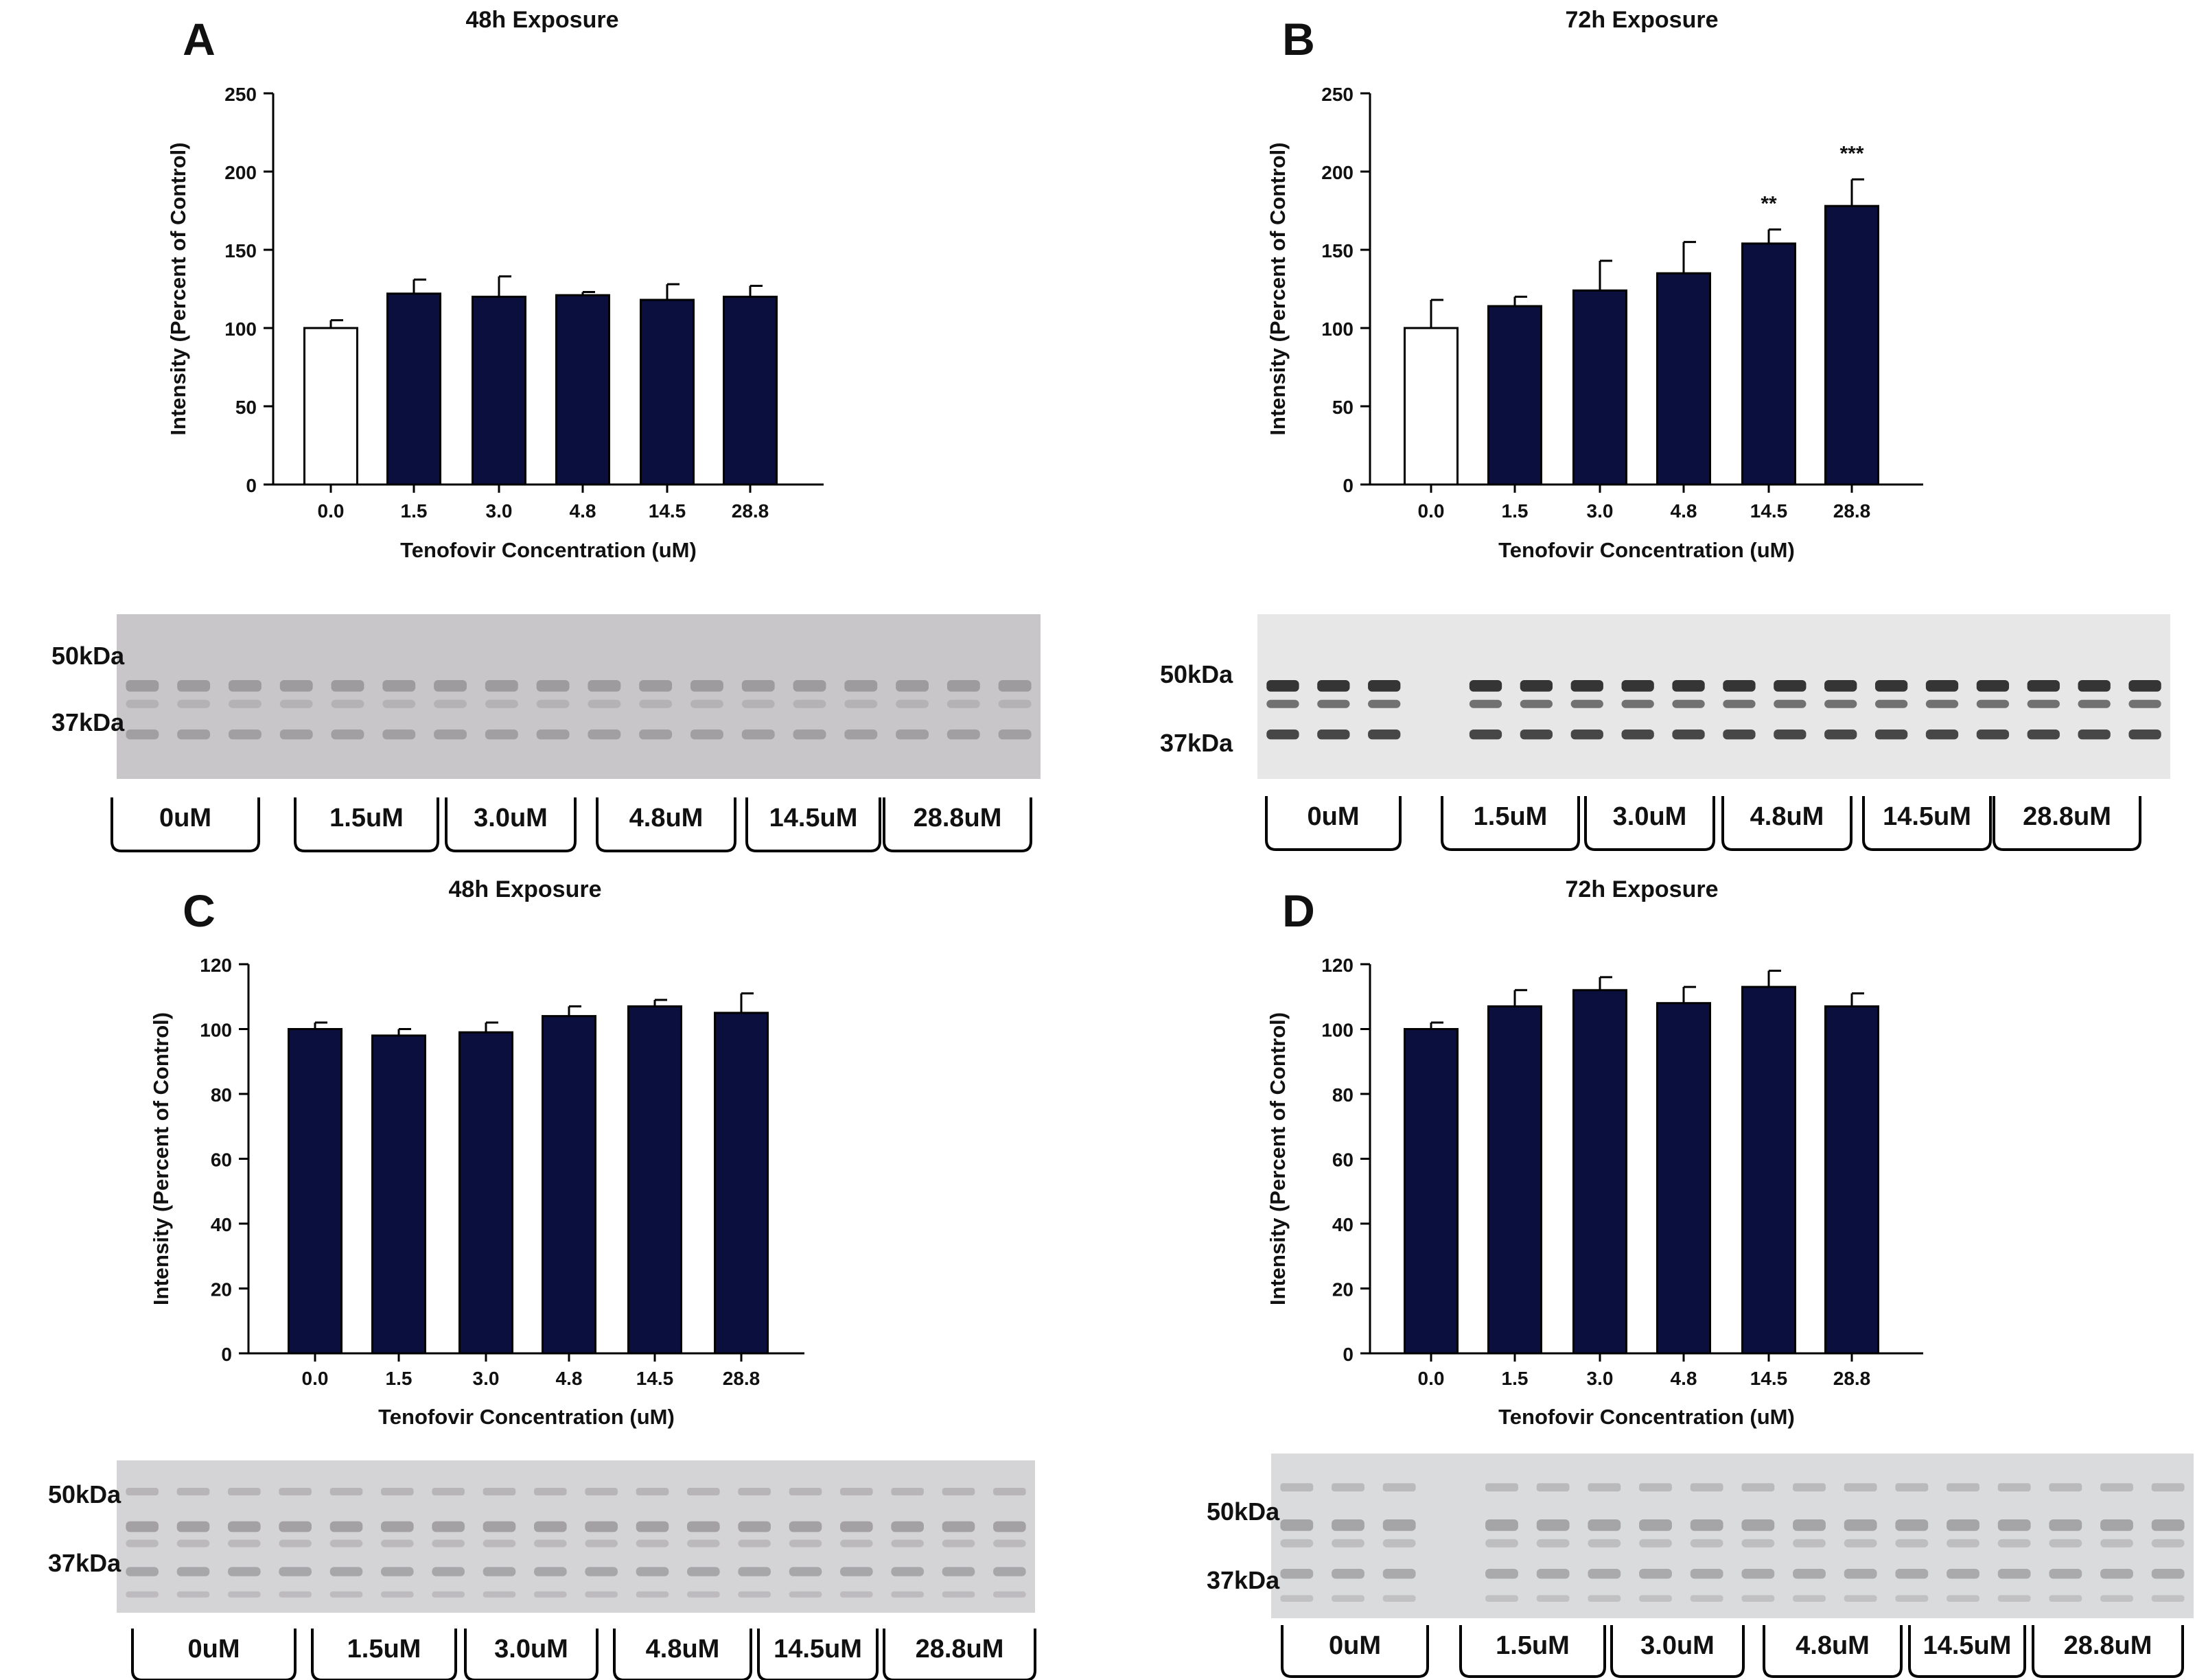  What do you see at coordinates (579, 696) in the screenshot?
I see `blot-background` at bounding box center [579, 696].